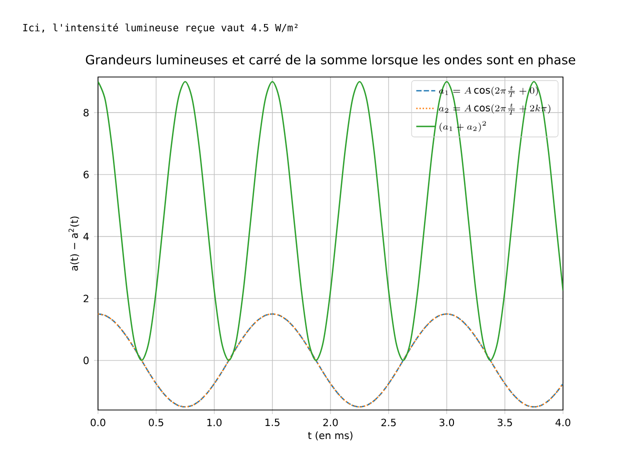 The width and height of the screenshot is (634, 459). Describe the element at coordinates (505, 422) in the screenshot. I see `x-tick-label: 3.5` at that location.